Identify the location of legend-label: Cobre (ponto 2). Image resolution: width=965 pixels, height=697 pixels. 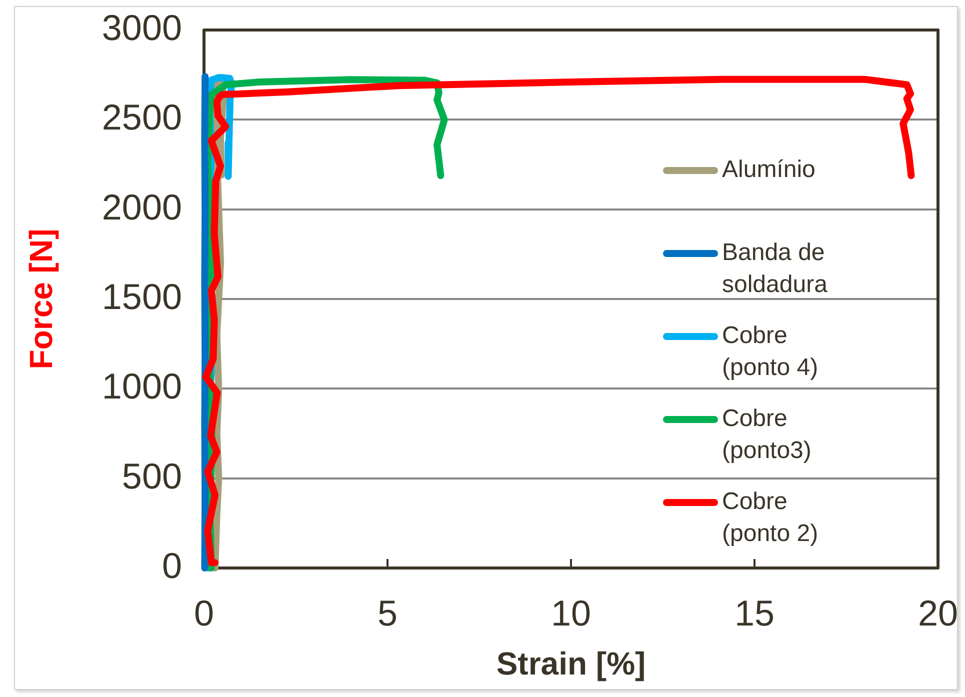
(771, 518).